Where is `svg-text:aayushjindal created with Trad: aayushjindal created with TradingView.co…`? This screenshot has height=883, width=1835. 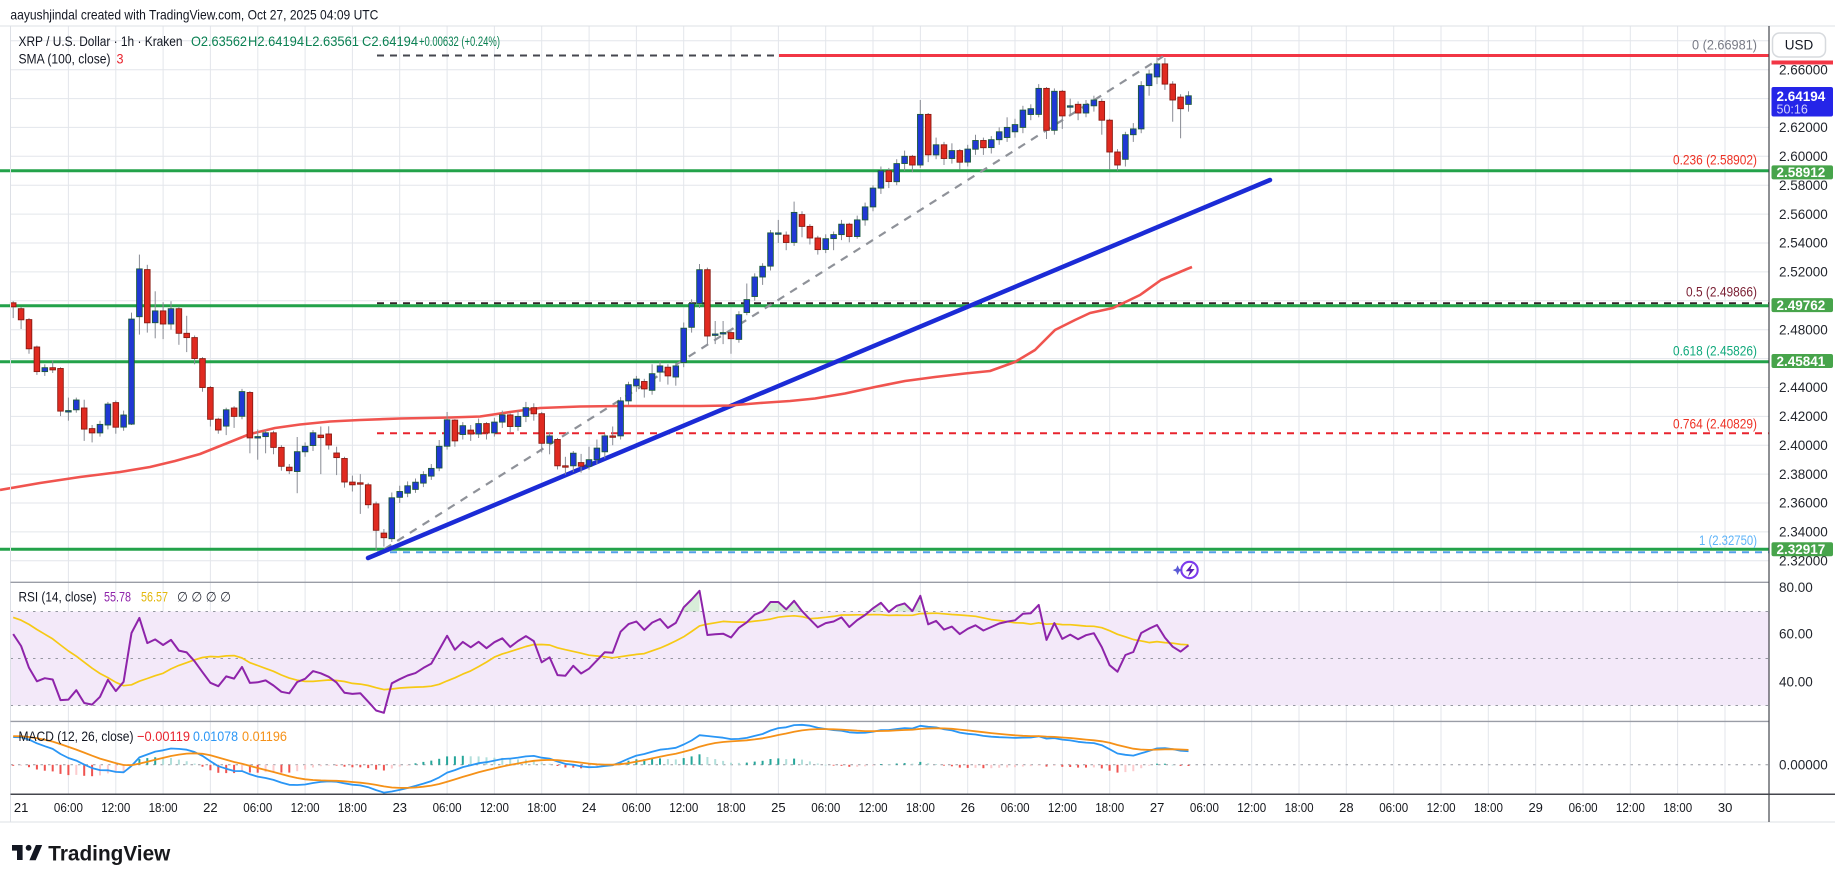
svg-text:aayushjindal created with Trad: aayushjindal created with TradingView.co… is located at coordinates (194, 15).